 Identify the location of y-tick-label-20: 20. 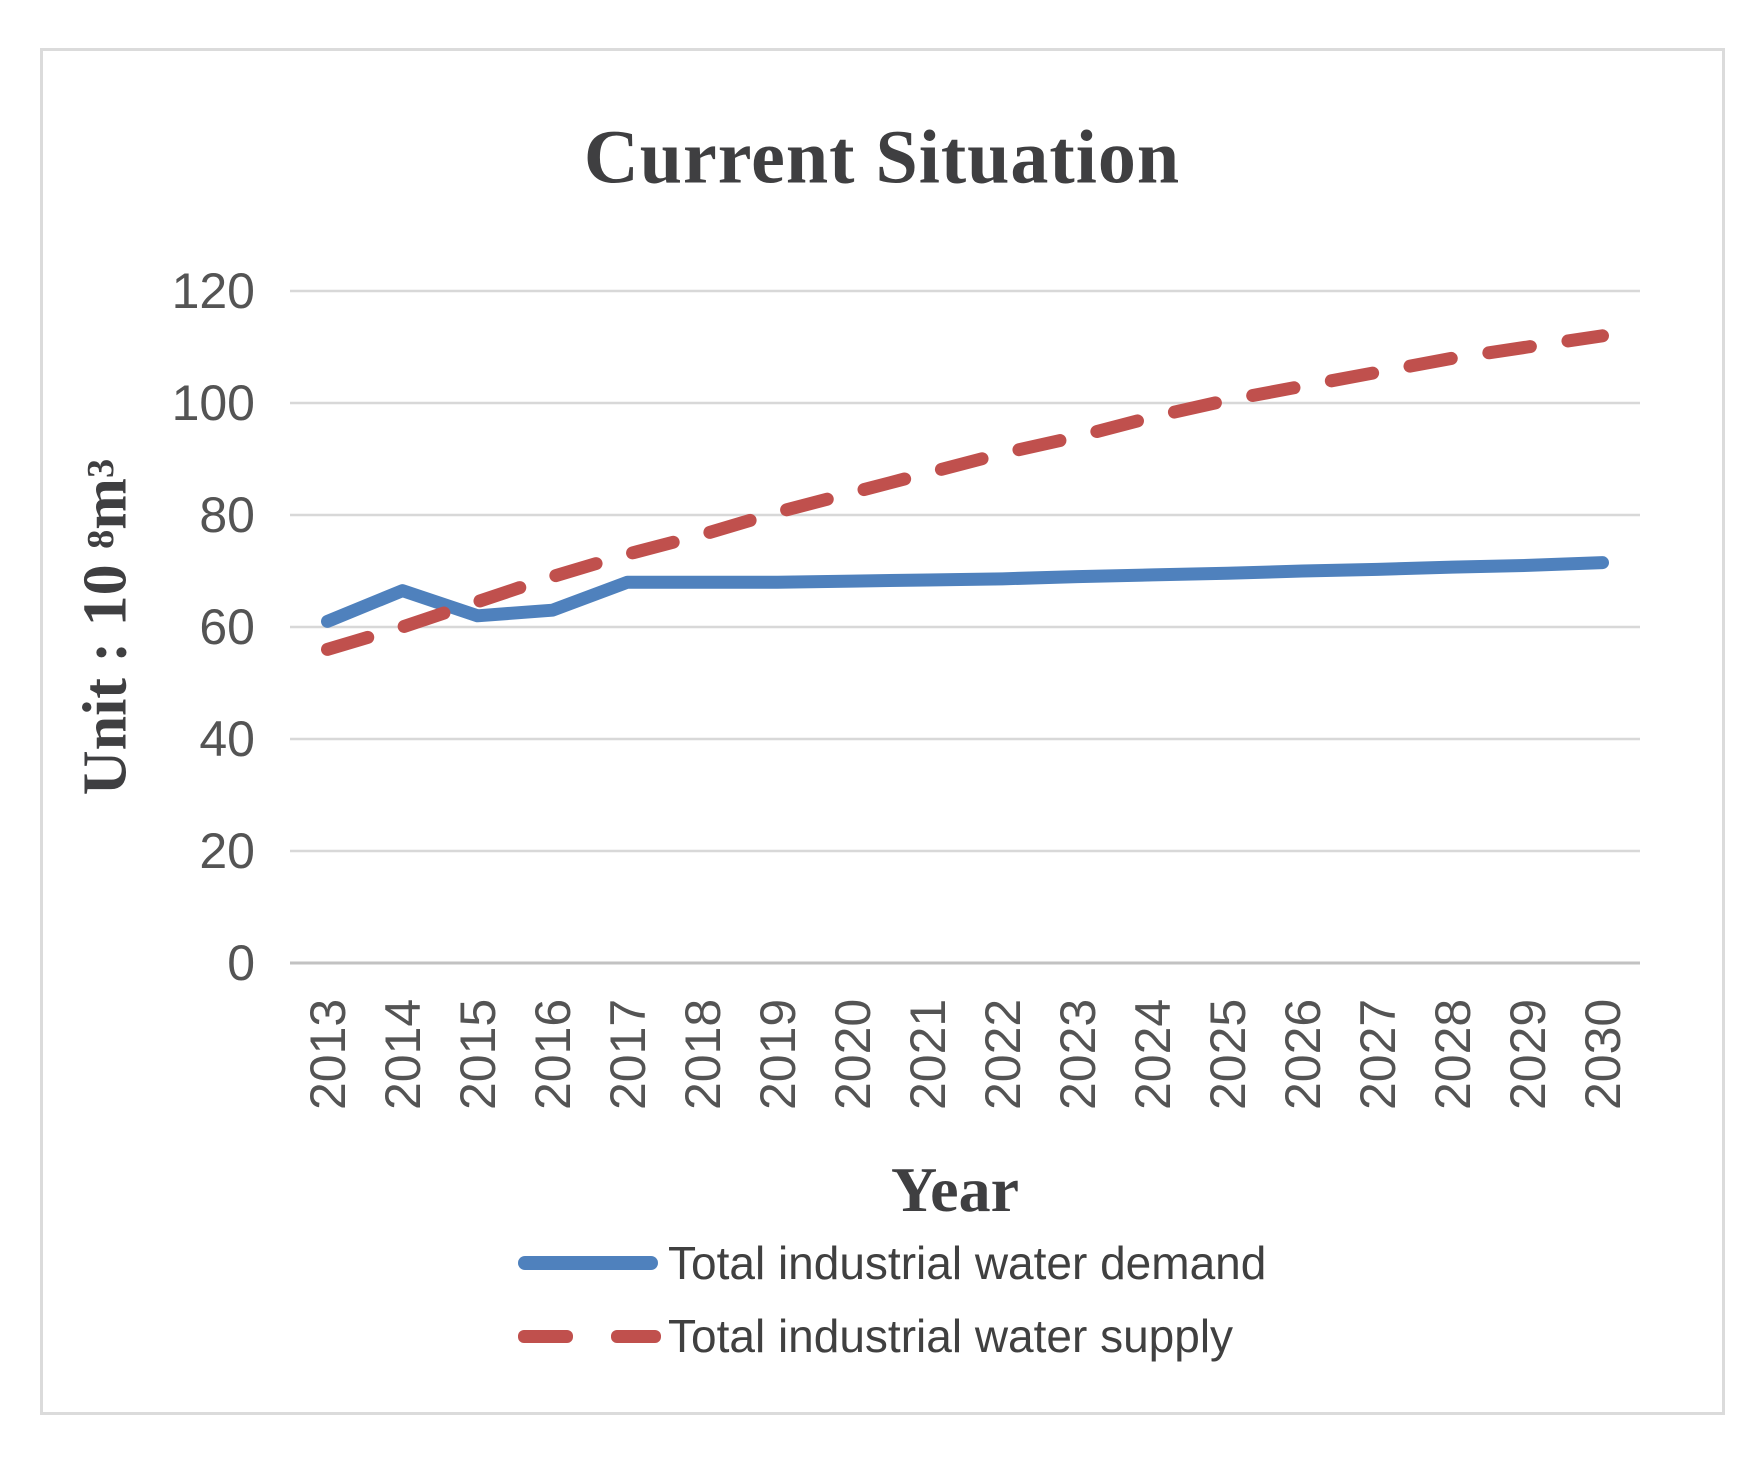
(227, 851).